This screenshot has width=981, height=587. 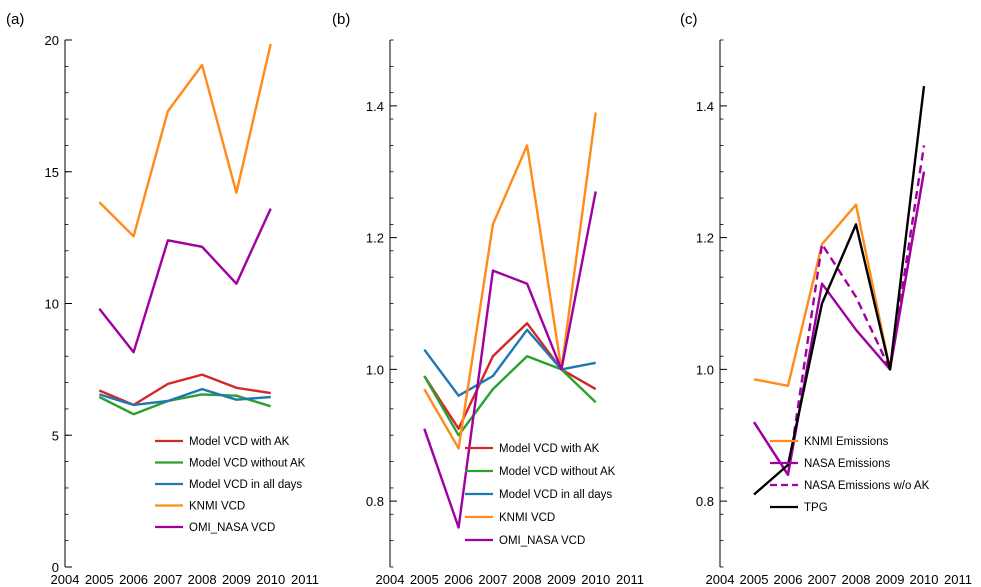 I want to click on panel-label: (a), so click(x=15, y=19).